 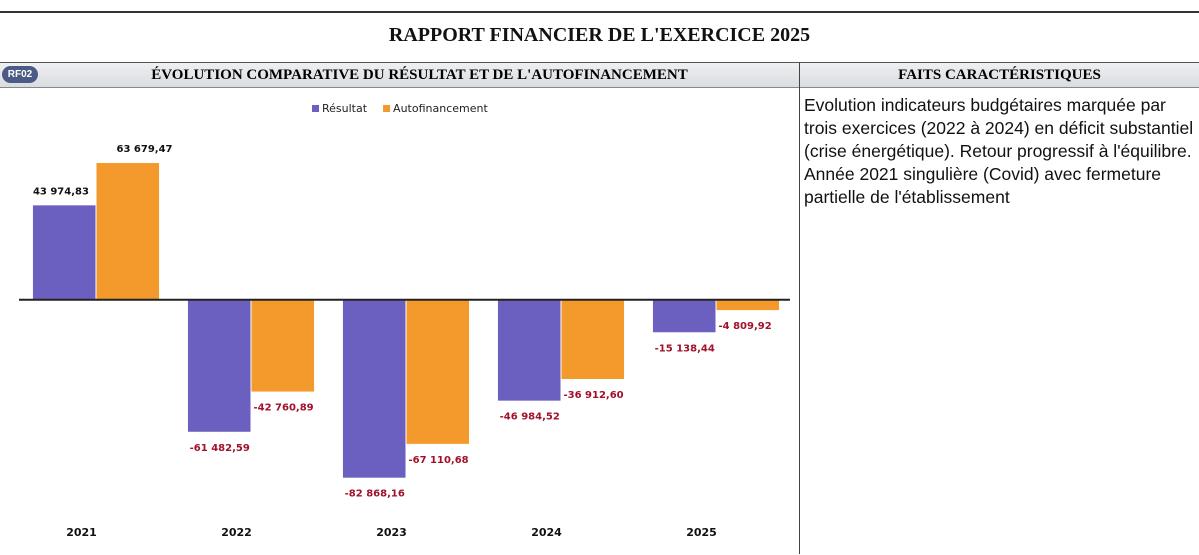 What do you see at coordinates (440, 108) in the screenshot?
I see `legend-label: Autofinancement` at bounding box center [440, 108].